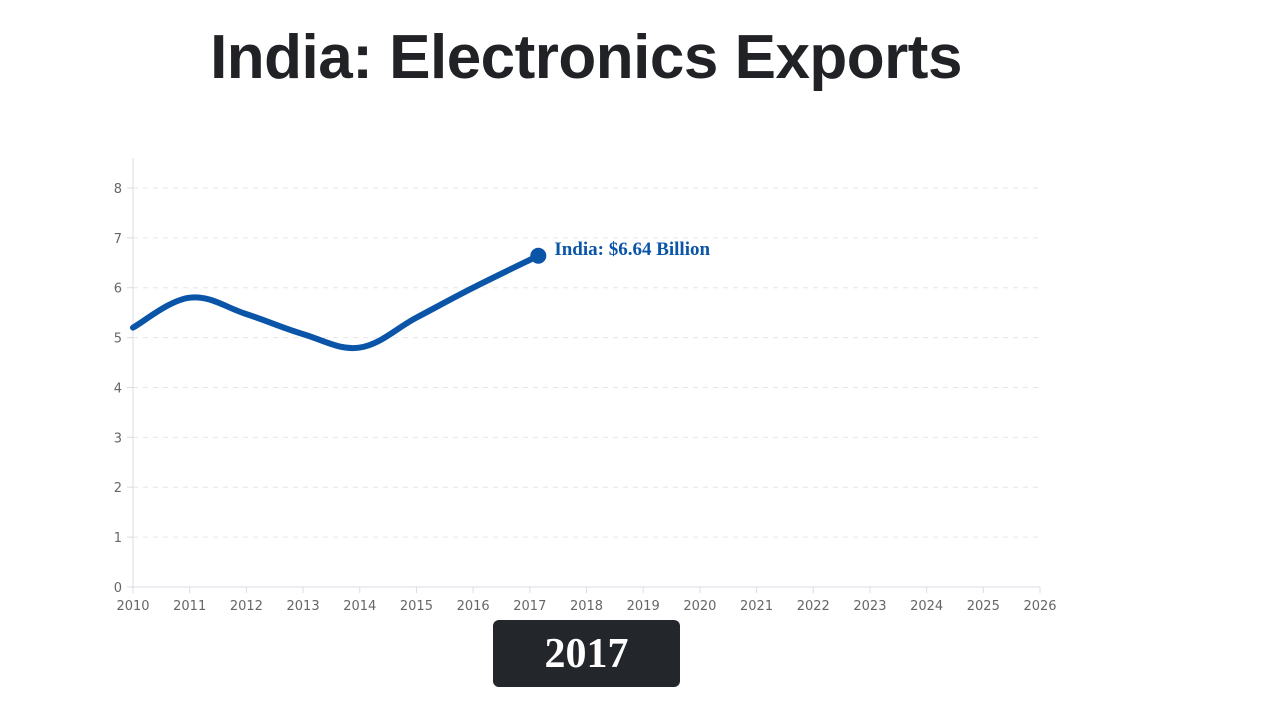  I want to click on x-tick-label: 2010, so click(132, 606).